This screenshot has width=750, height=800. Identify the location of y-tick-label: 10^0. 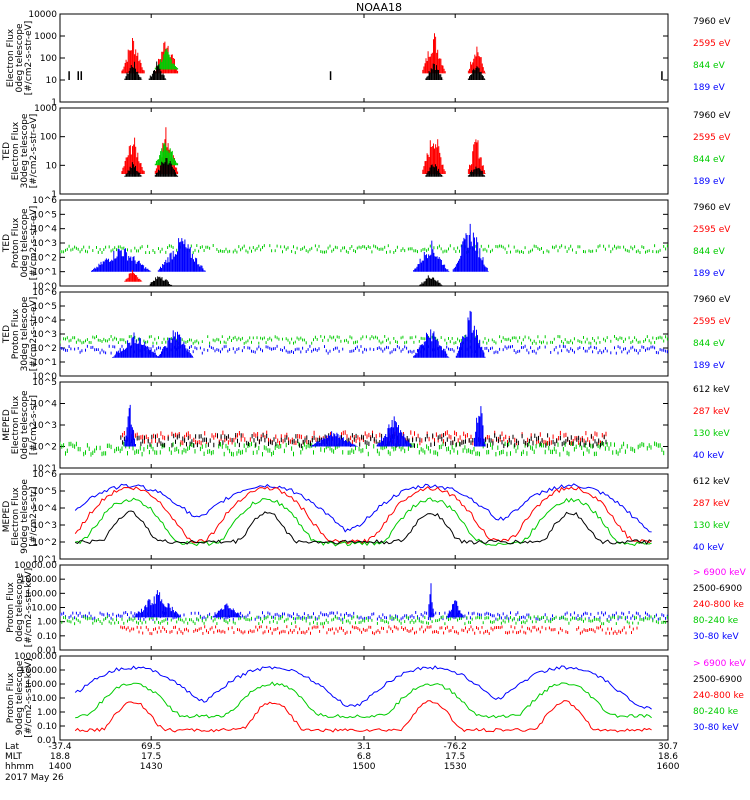
(44, 377).